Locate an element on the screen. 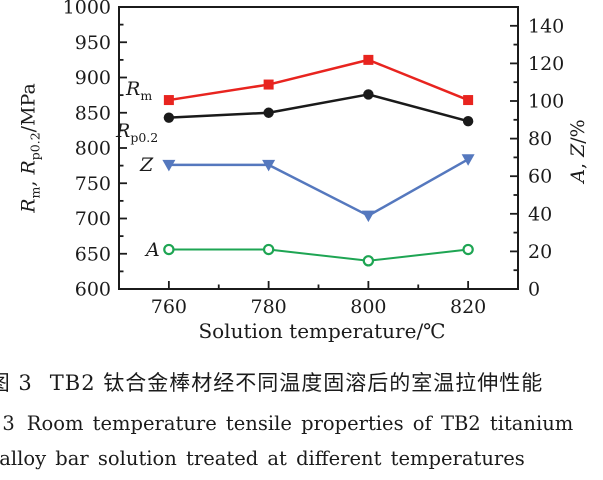 This screenshot has height=480, width=603. y-left-comma: , is located at coordinates (28, 180).